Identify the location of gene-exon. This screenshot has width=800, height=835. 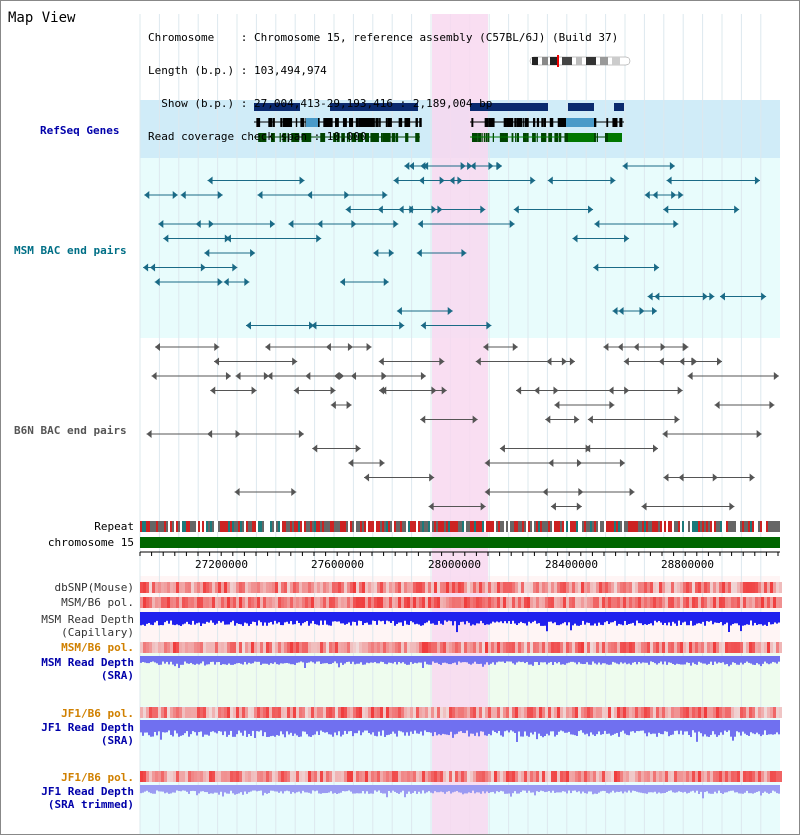
(472, 122).